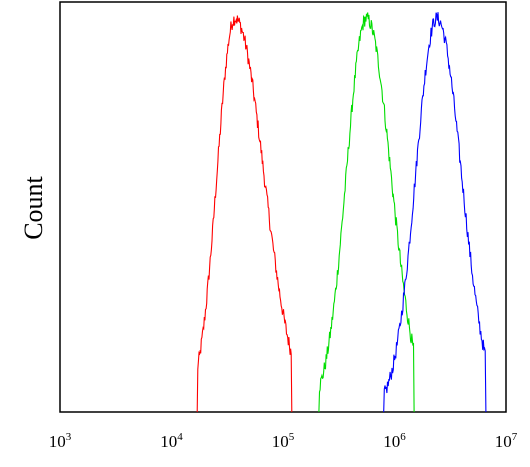 The height and width of the screenshot is (467, 530). I want to click on x-tick-labels: 10³ 10⁴ 10⁵ 10⁶ 10⁷, so click(283, 441).